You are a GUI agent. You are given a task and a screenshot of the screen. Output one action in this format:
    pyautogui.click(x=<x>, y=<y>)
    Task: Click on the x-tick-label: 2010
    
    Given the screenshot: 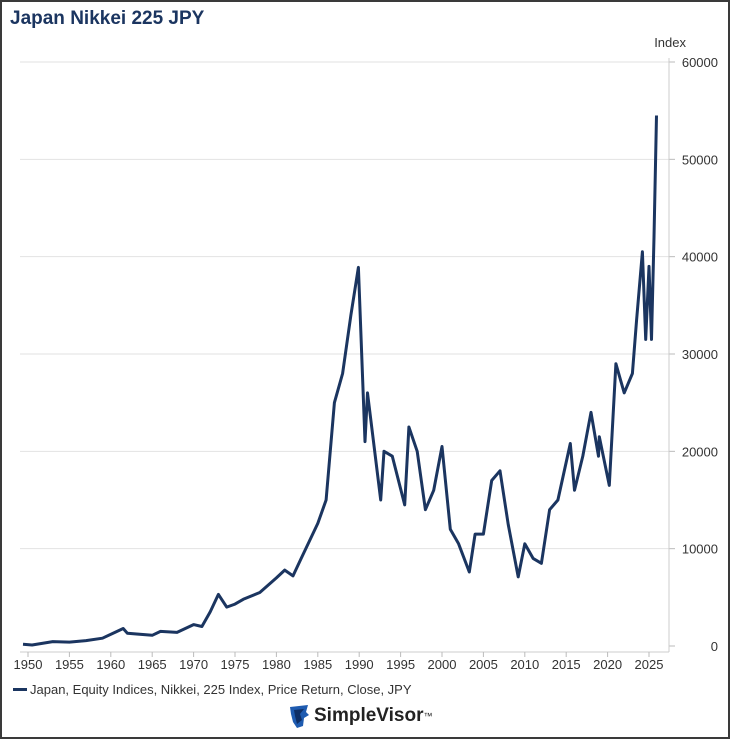 What is the action you would take?
    pyautogui.click(x=524, y=664)
    